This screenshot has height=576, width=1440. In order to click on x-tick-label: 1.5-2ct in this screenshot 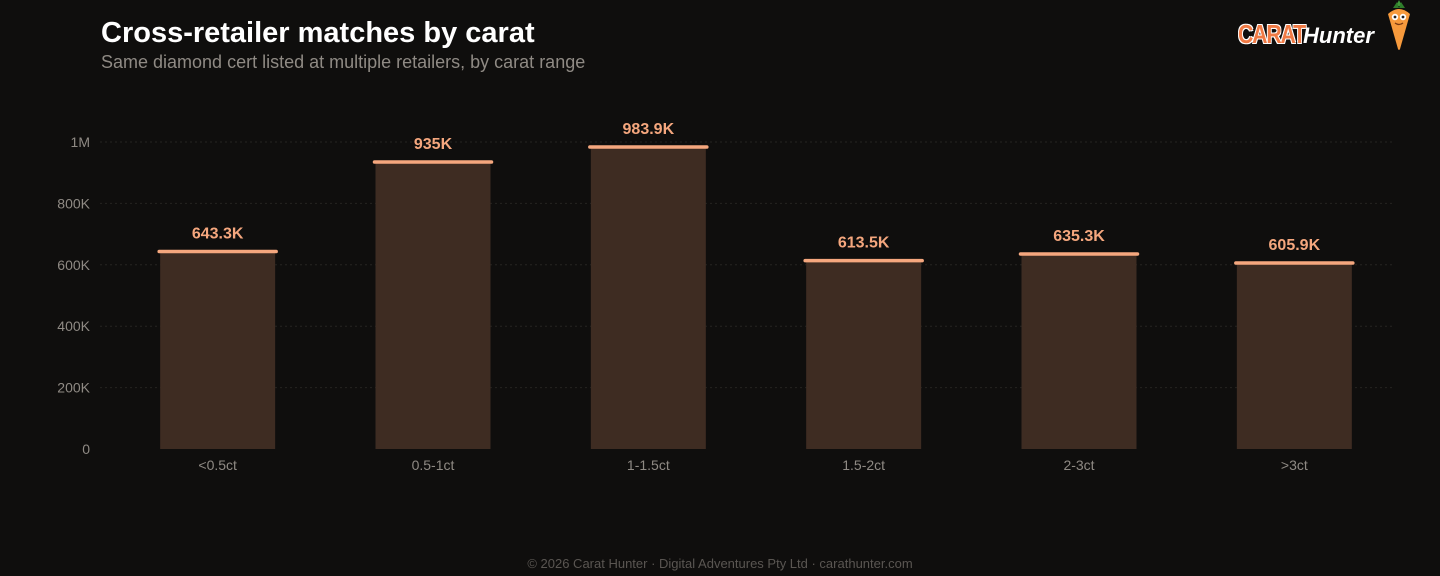, I will do `click(863, 465)`.